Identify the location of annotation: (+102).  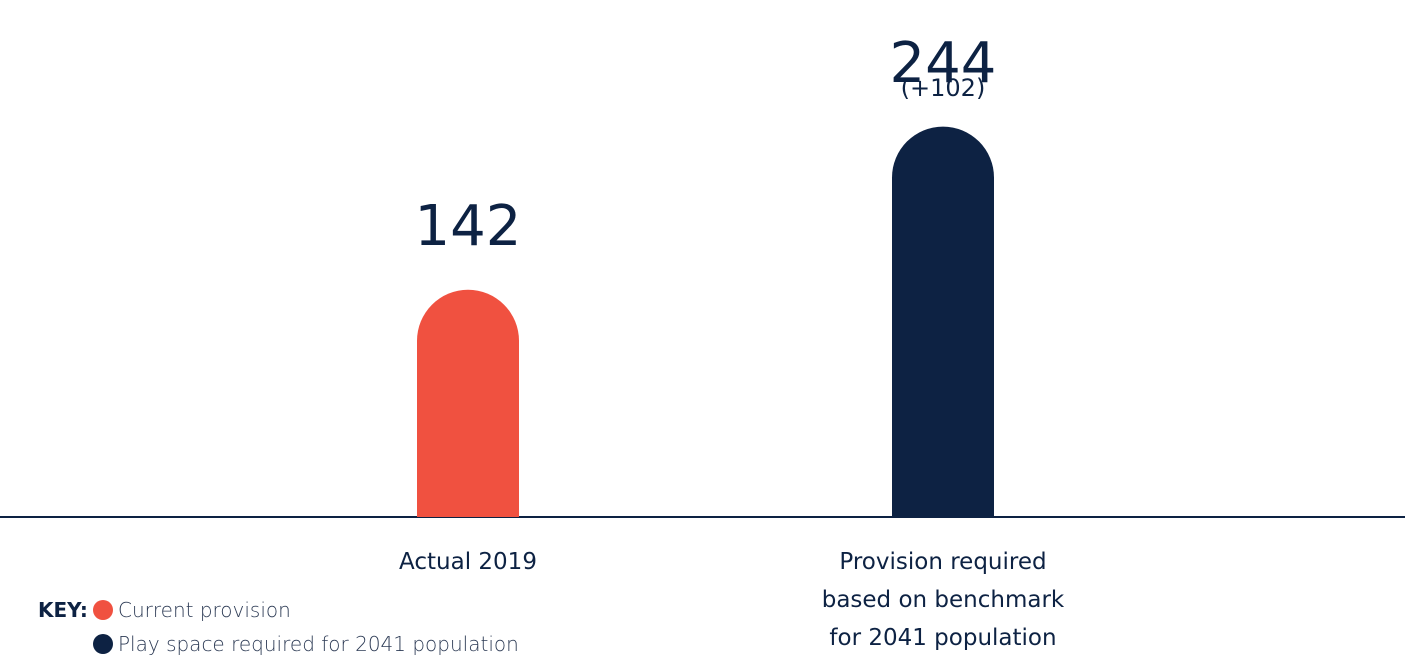
(943, 88).